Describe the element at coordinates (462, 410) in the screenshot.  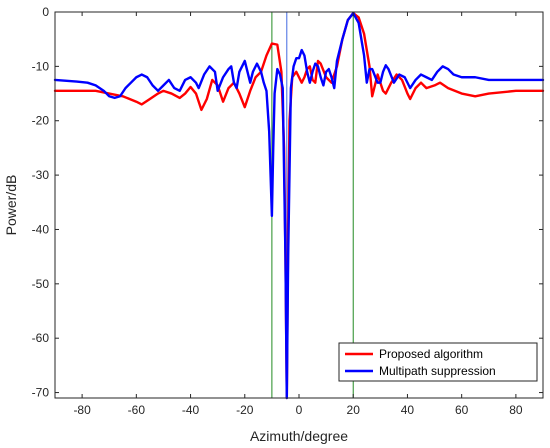
I see `x-tick-label: 60` at that location.